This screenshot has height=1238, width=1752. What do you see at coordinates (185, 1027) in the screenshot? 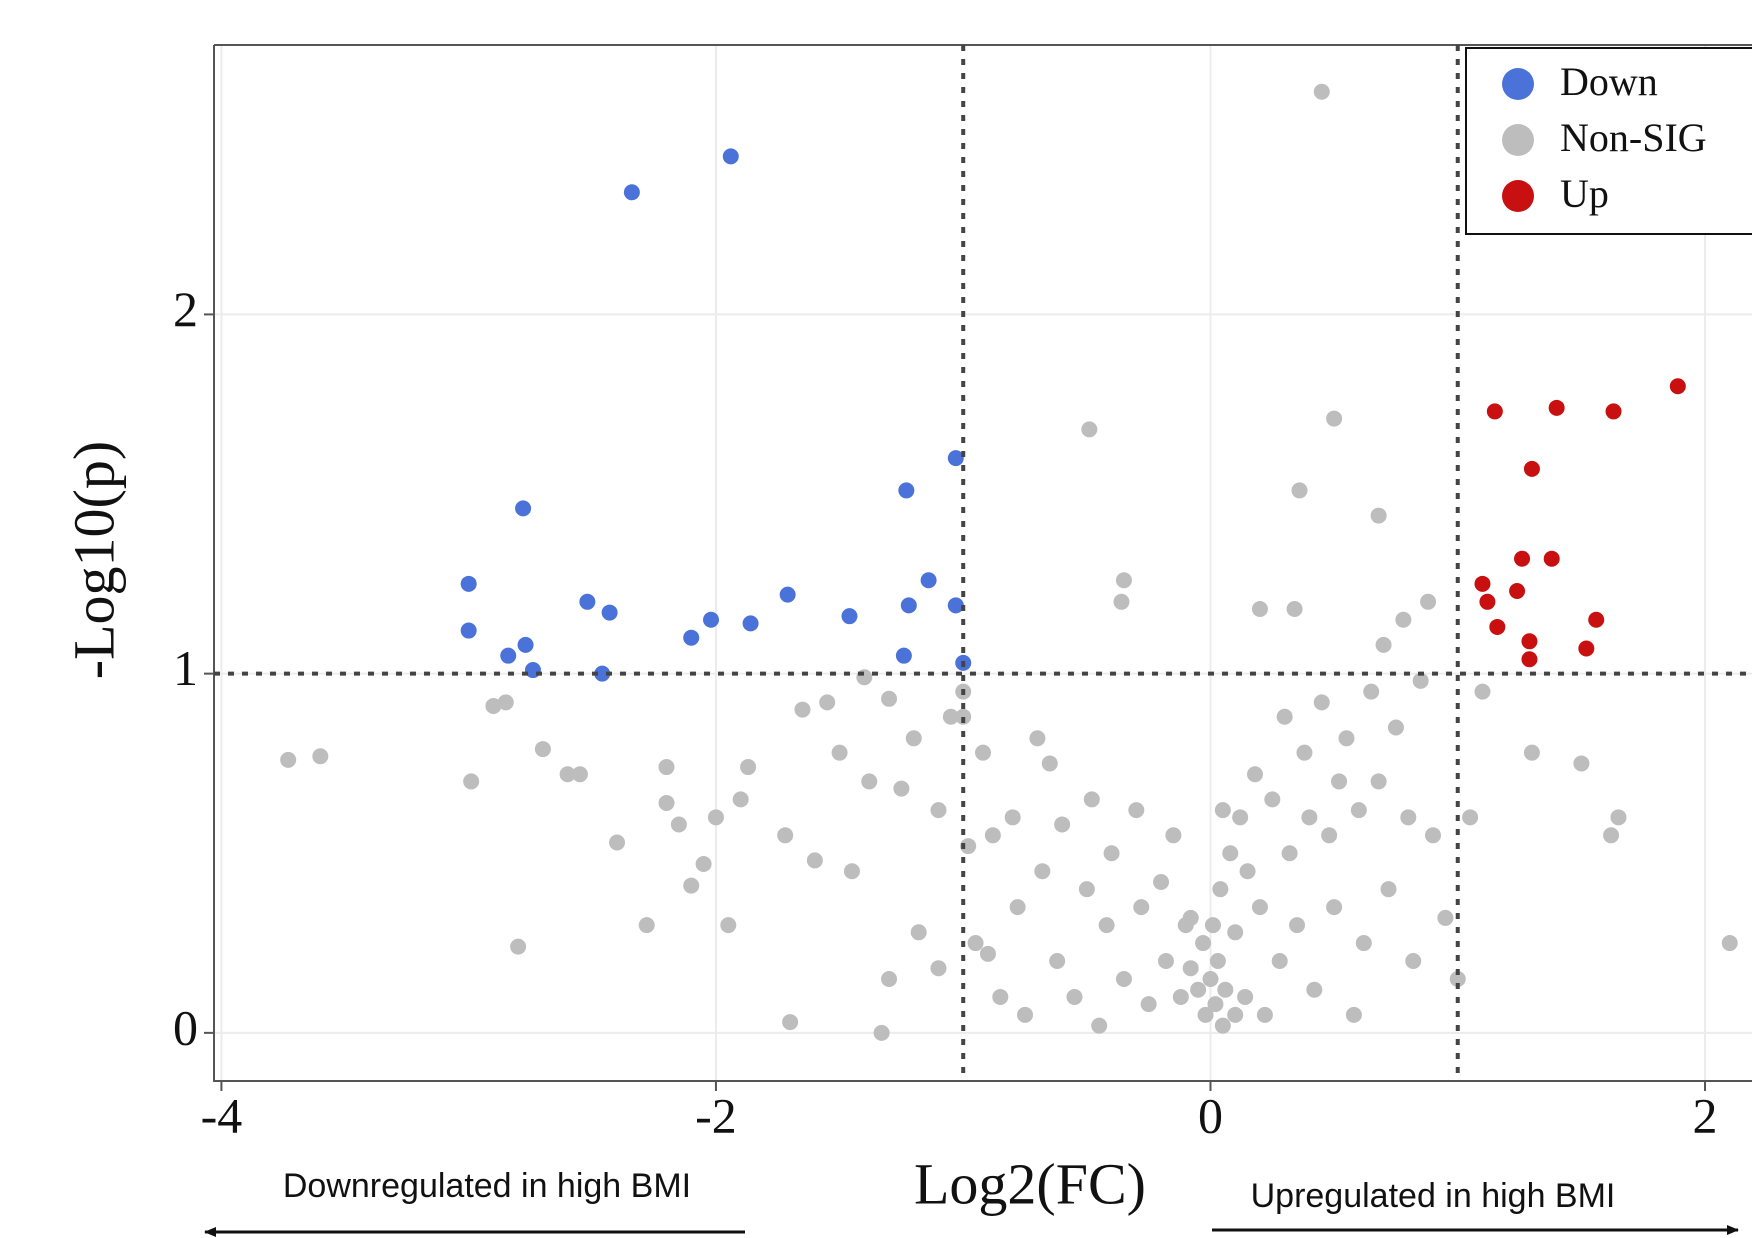
I see `y-tick-label: 0` at bounding box center [185, 1027].